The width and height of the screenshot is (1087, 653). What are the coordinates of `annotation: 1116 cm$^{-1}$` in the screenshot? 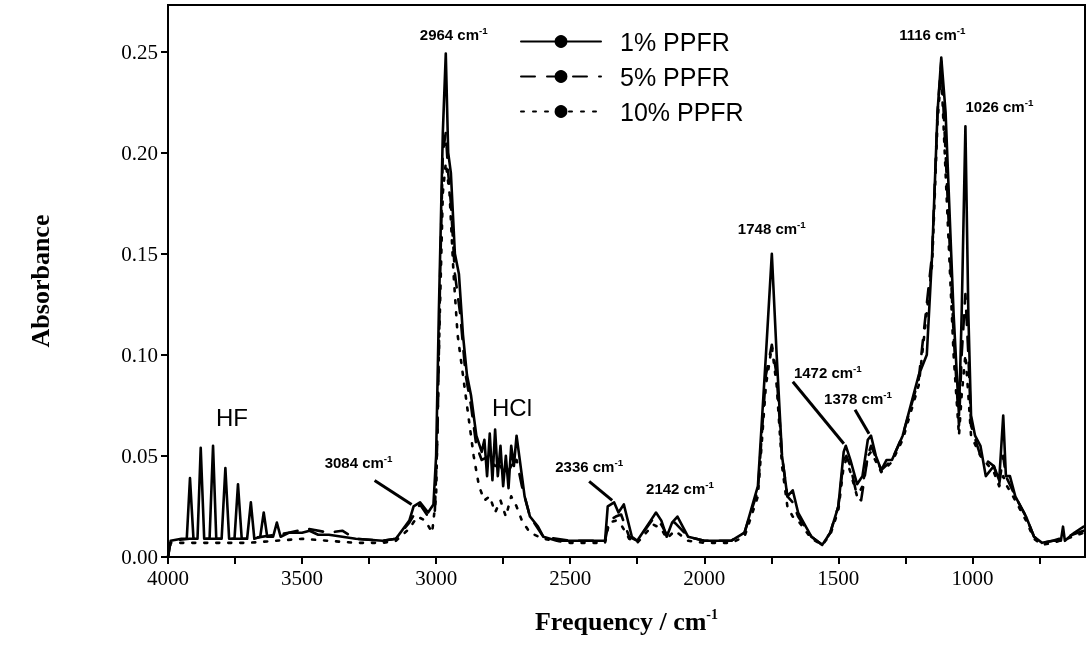 It's located at (932, 33).